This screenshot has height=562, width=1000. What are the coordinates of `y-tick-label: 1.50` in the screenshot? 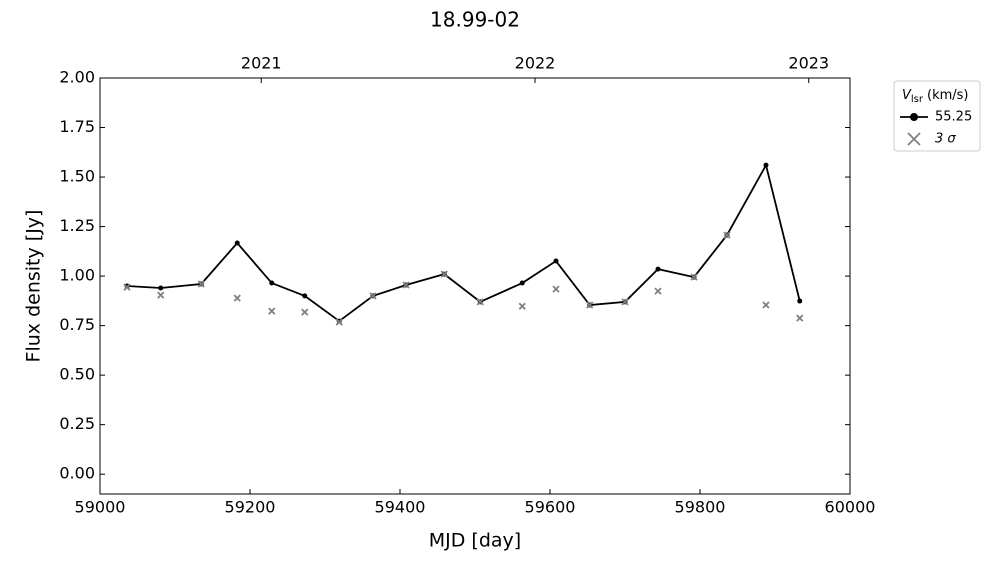 It's located at (77, 176).